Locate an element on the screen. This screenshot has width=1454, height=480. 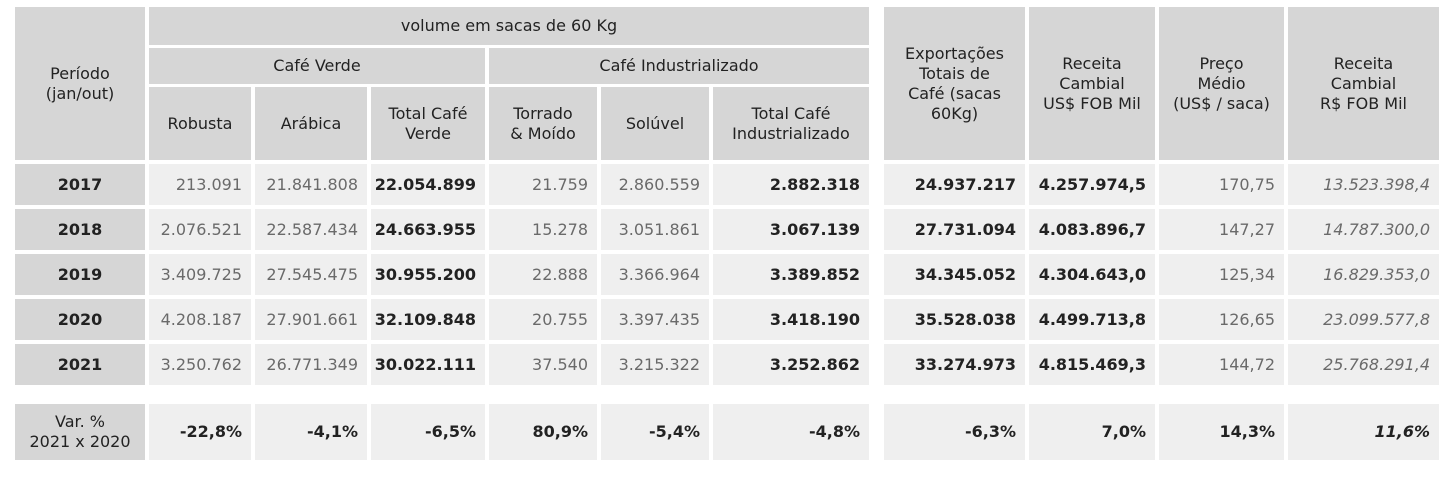
cell-soluvel: 3.051.861 is located at coordinates (655, 229).